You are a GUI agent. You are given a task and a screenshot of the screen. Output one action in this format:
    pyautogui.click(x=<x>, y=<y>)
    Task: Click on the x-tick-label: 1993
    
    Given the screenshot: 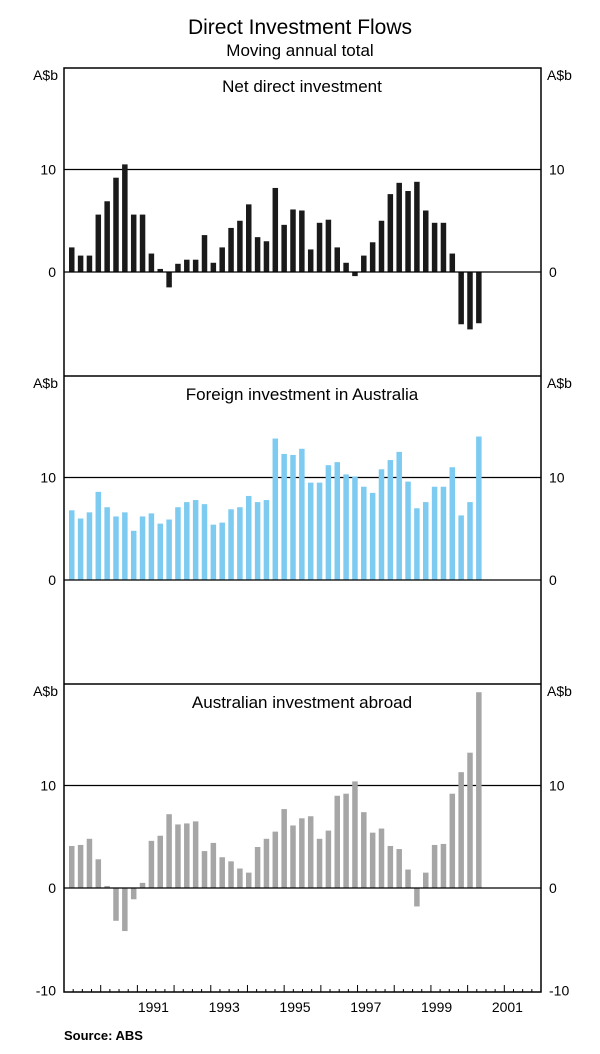 What is the action you would take?
    pyautogui.click(x=224, y=1007)
    